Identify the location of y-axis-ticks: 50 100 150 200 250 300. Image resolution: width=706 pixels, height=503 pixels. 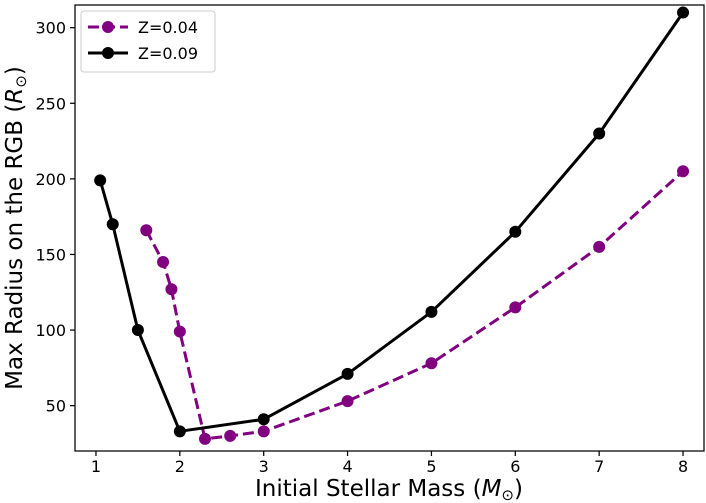
(55, 217).